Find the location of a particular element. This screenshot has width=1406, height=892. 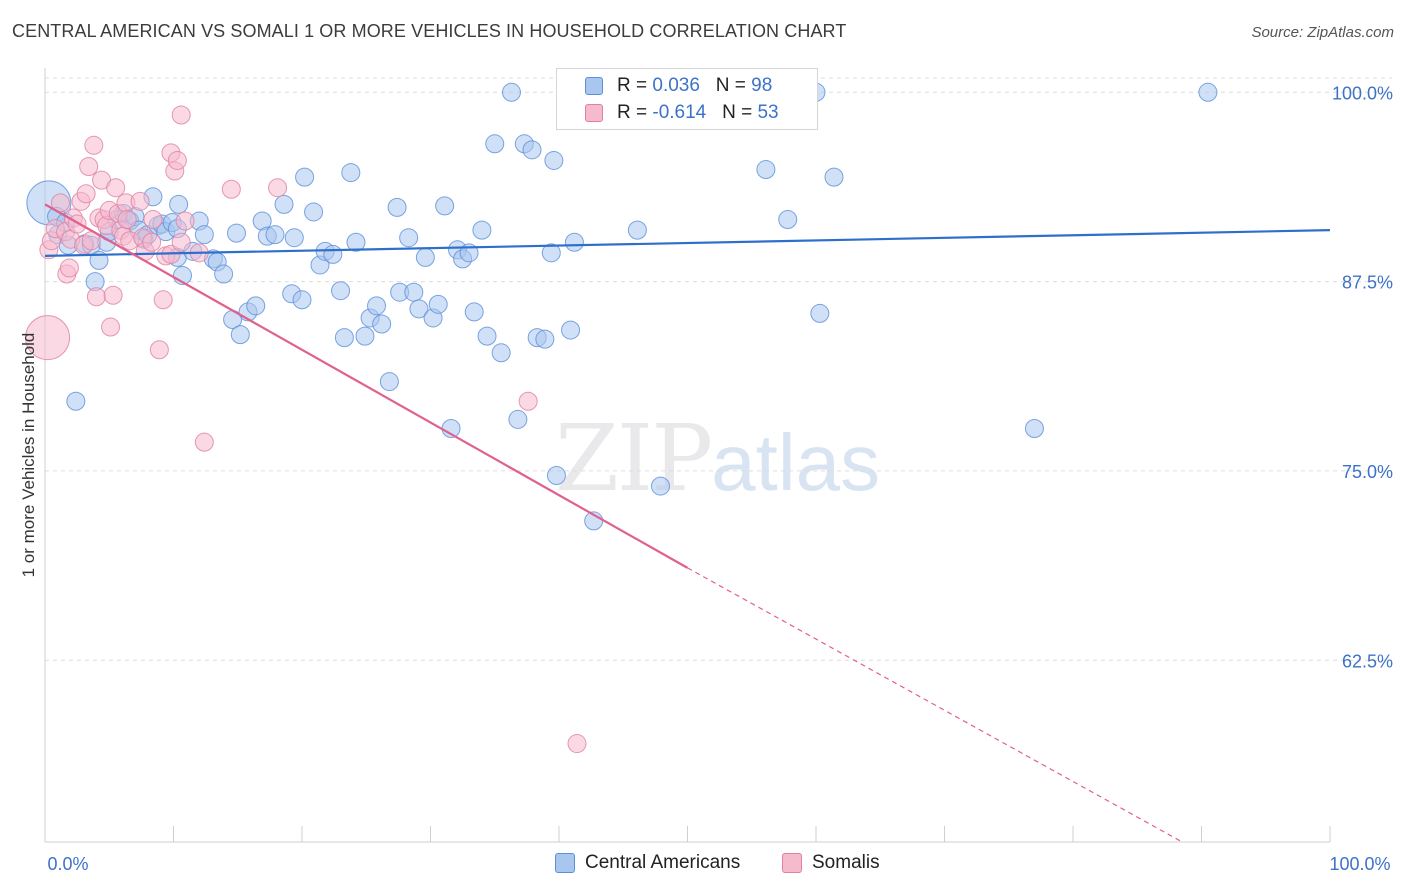

legend-row-text: R = -0.614 N = 53 is located at coordinates (698, 113).